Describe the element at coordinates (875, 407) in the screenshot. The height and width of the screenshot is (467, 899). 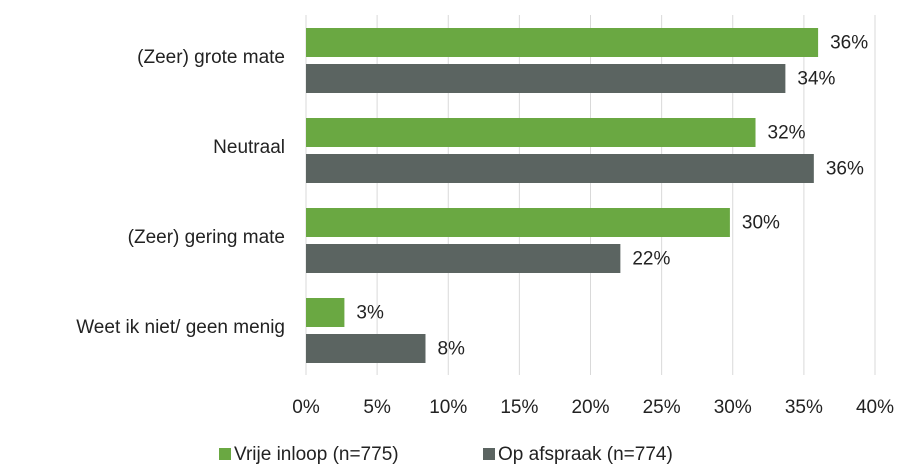
I see `x-tick-label: 40%` at that location.